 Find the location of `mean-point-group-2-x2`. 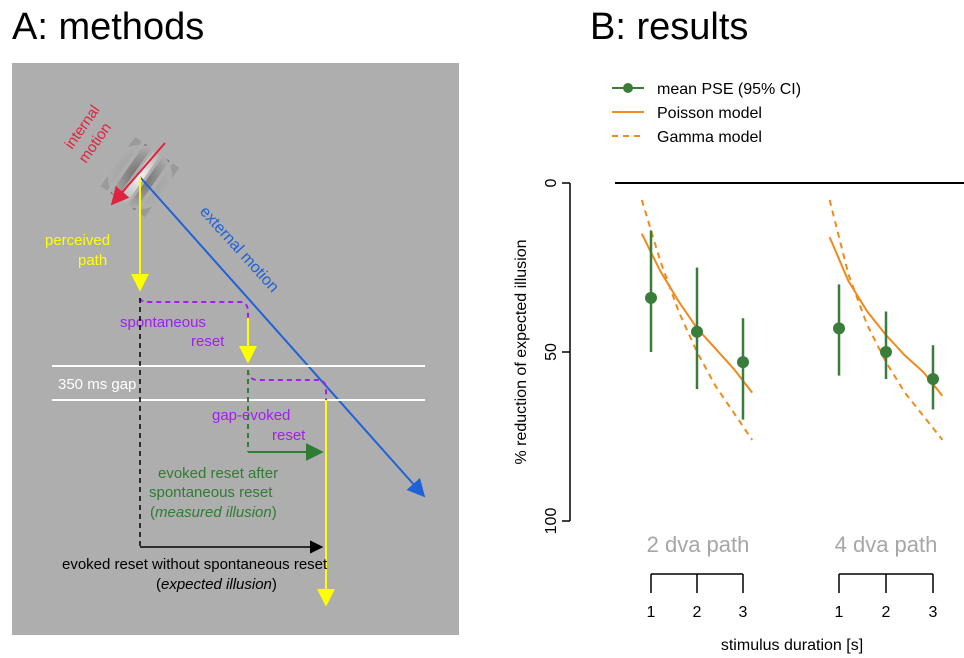

mean-point-group-2-x2 is located at coordinates (886, 352).